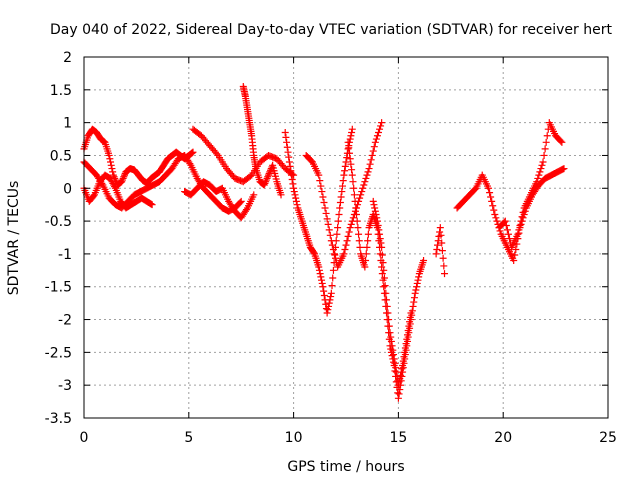 The height and width of the screenshot is (480, 640). I want to click on series-sat-k, so click(440, 251).